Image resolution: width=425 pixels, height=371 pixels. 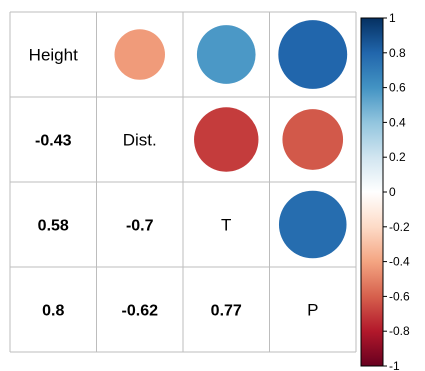 What do you see at coordinates (140, 140) in the screenshot?
I see `variable-label-dist: Dist.` at bounding box center [140, 140].